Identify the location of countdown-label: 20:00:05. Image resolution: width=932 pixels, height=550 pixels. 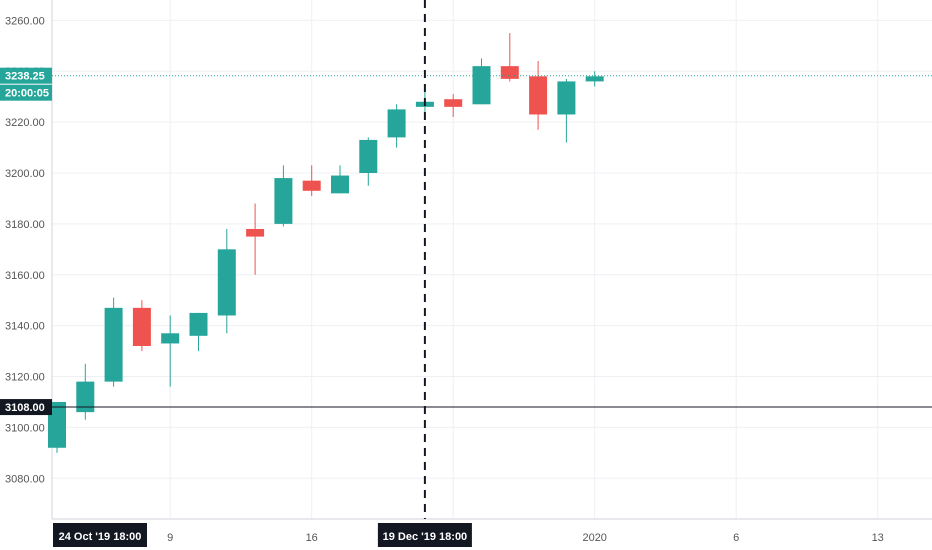
(27, 94).